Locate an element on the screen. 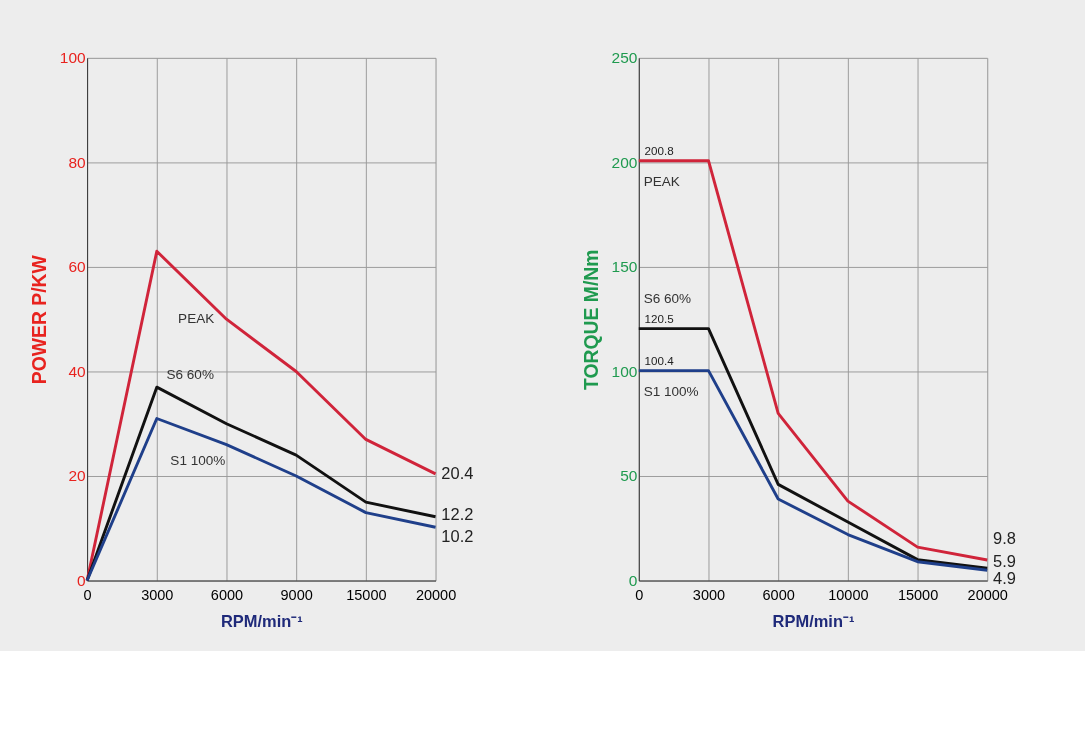 This screenshot has height=742, width=1085. data-label: 10.2 is located at coordinates (457, 535).